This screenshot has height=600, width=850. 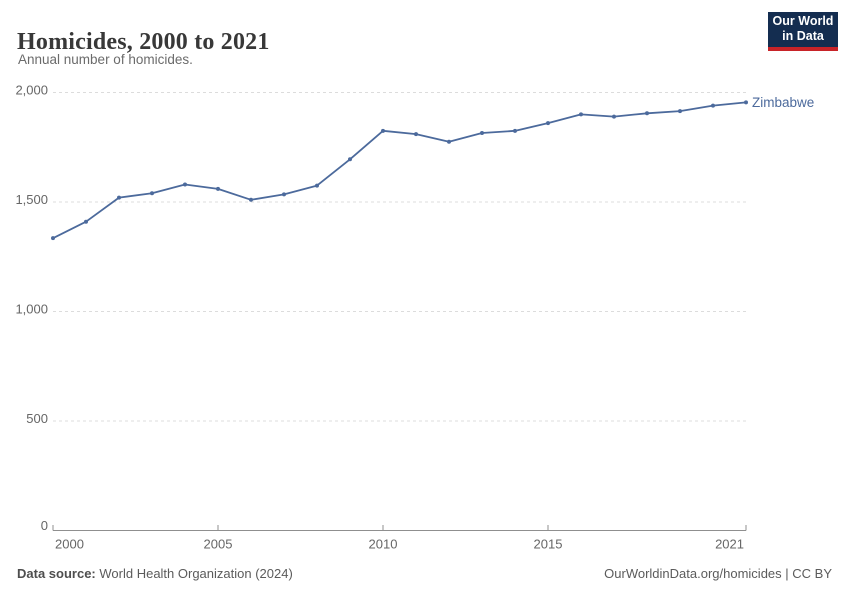 I want to click on data-point-2017, so click(x=614, y=116).